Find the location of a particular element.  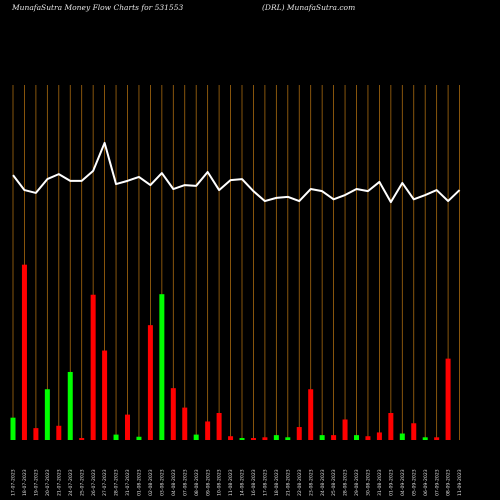

x-tick-label: 26-07-2023 is located at coordinates (94, 482).